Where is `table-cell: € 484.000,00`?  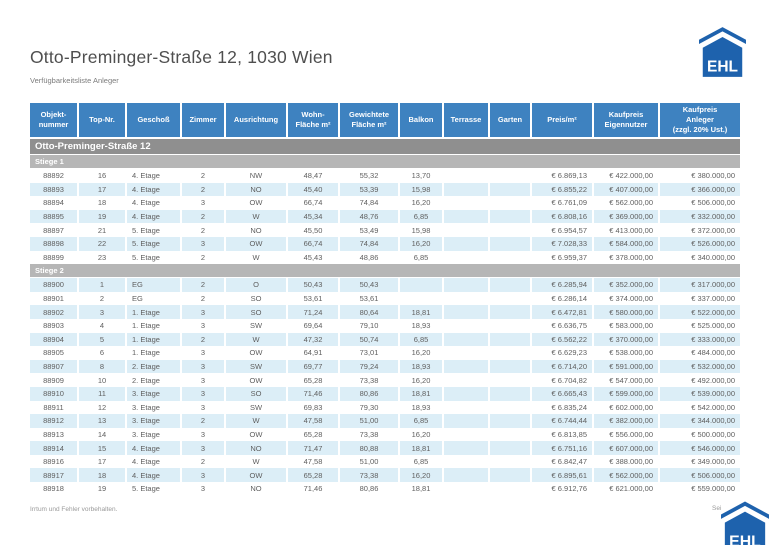
table-cell: € 484.000,00 is located at coordinates (699, 353).